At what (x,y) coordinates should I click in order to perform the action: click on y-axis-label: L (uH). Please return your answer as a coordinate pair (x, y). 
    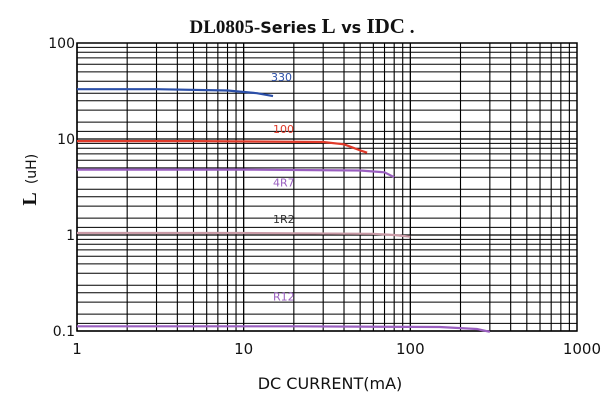
    Looking at the image, I should click on (30, 180).